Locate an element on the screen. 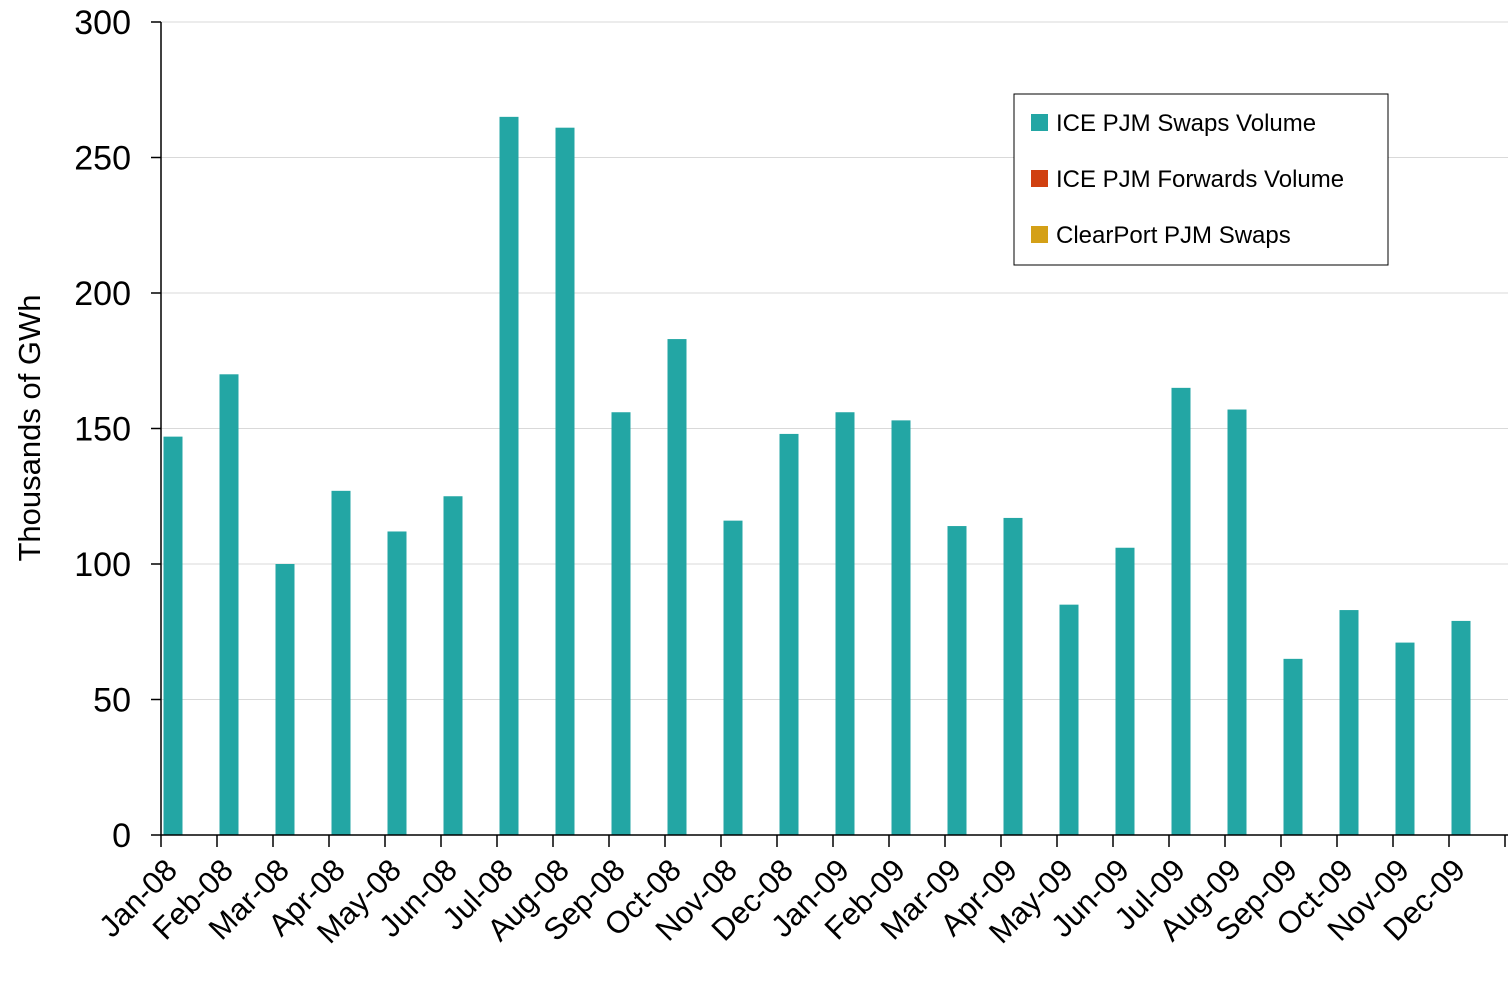 Image resolution: width=1508 pixels, height=998 pixels. legend-box is located at coordinates (1201, 179).